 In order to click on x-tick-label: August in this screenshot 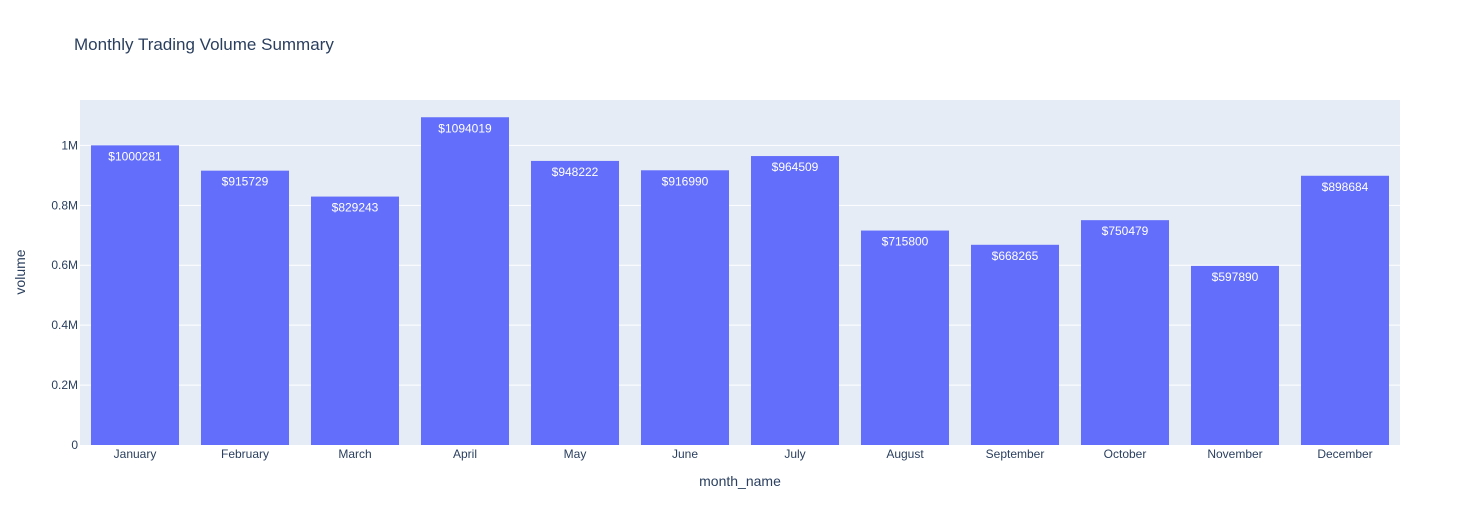, I will do `click(905, 454)`.